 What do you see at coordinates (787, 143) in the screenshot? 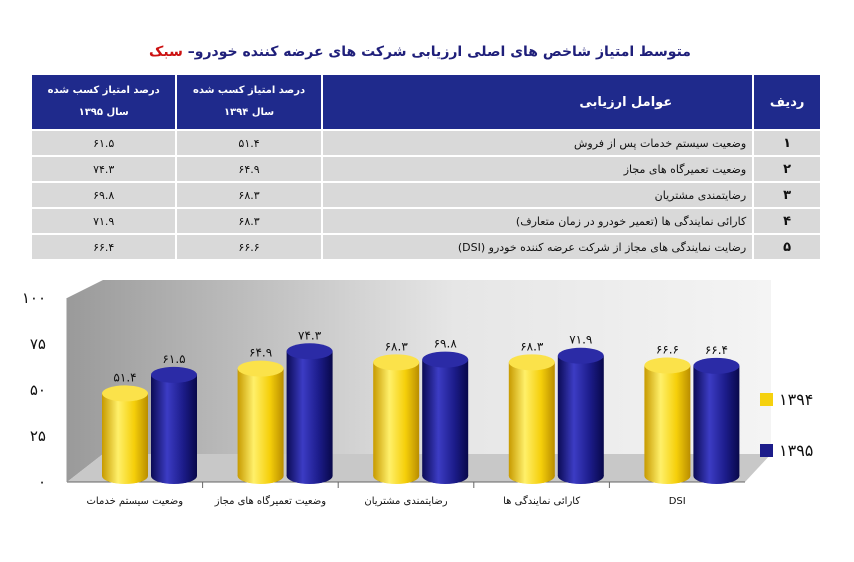
I see `row-number: ۱` at bounding box center [787, 143].